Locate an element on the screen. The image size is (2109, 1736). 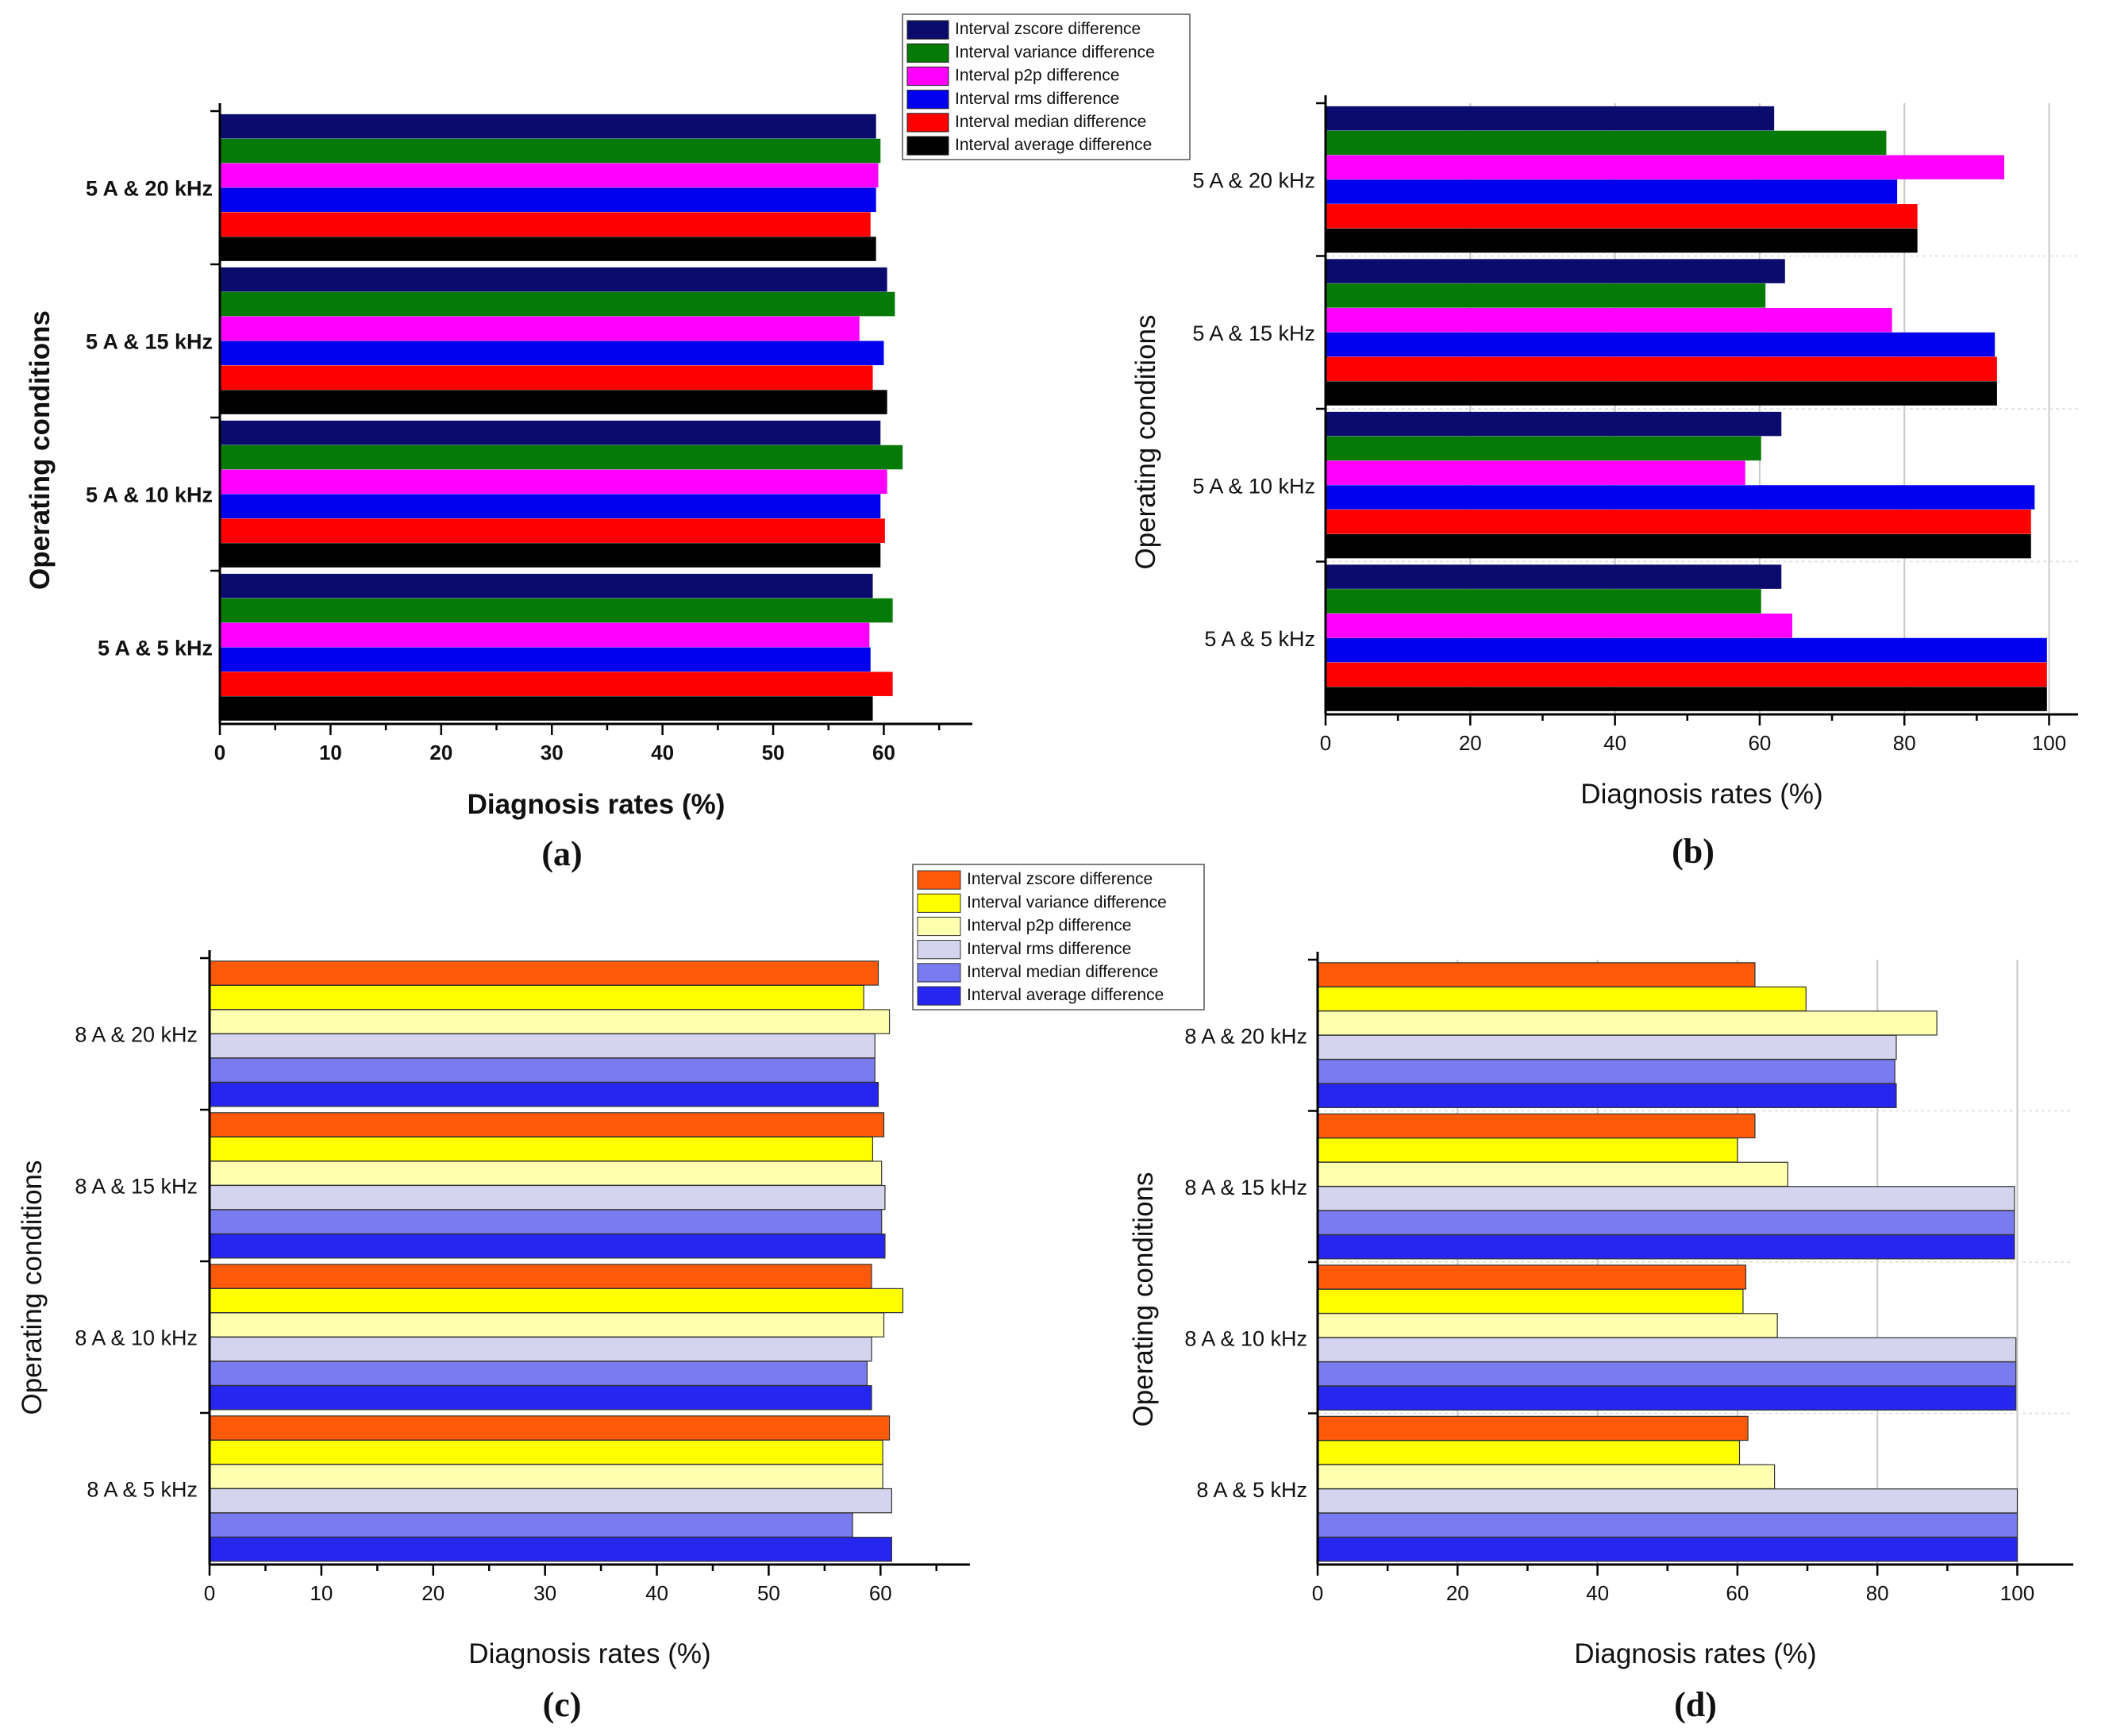
x-tick-label: 30 is located at coordinates (544, 1593).